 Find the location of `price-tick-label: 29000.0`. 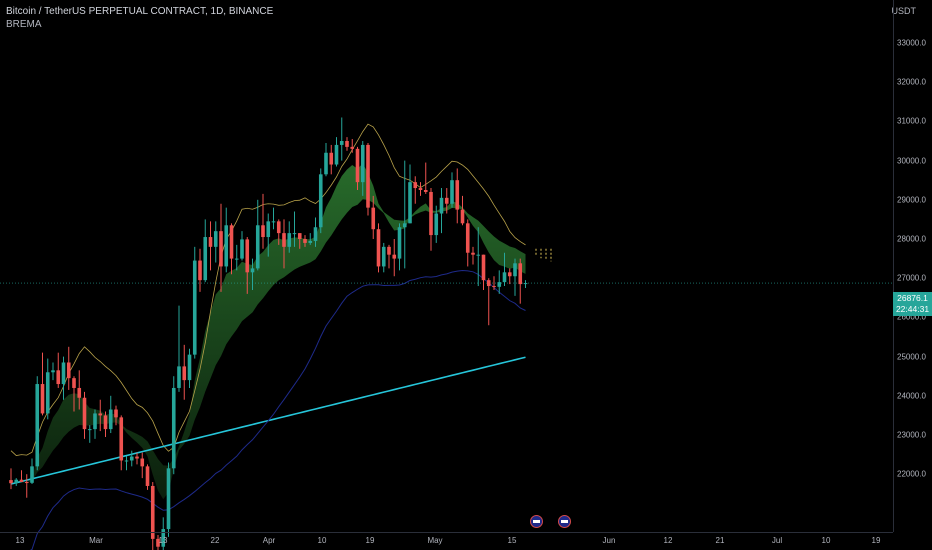

price-tick-label: 29000.0 is located at coordinates (911, 200).